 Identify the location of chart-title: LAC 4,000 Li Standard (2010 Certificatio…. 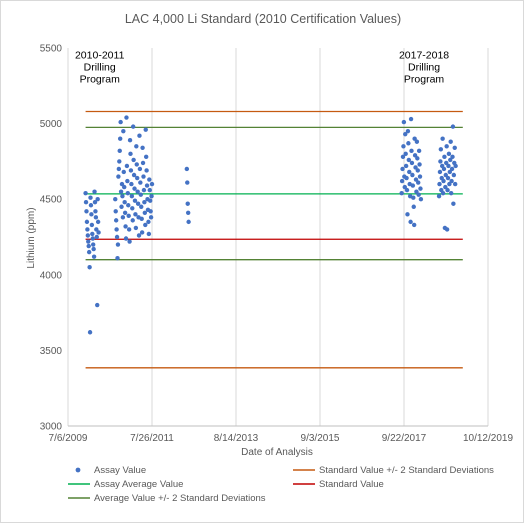
(263, 19).